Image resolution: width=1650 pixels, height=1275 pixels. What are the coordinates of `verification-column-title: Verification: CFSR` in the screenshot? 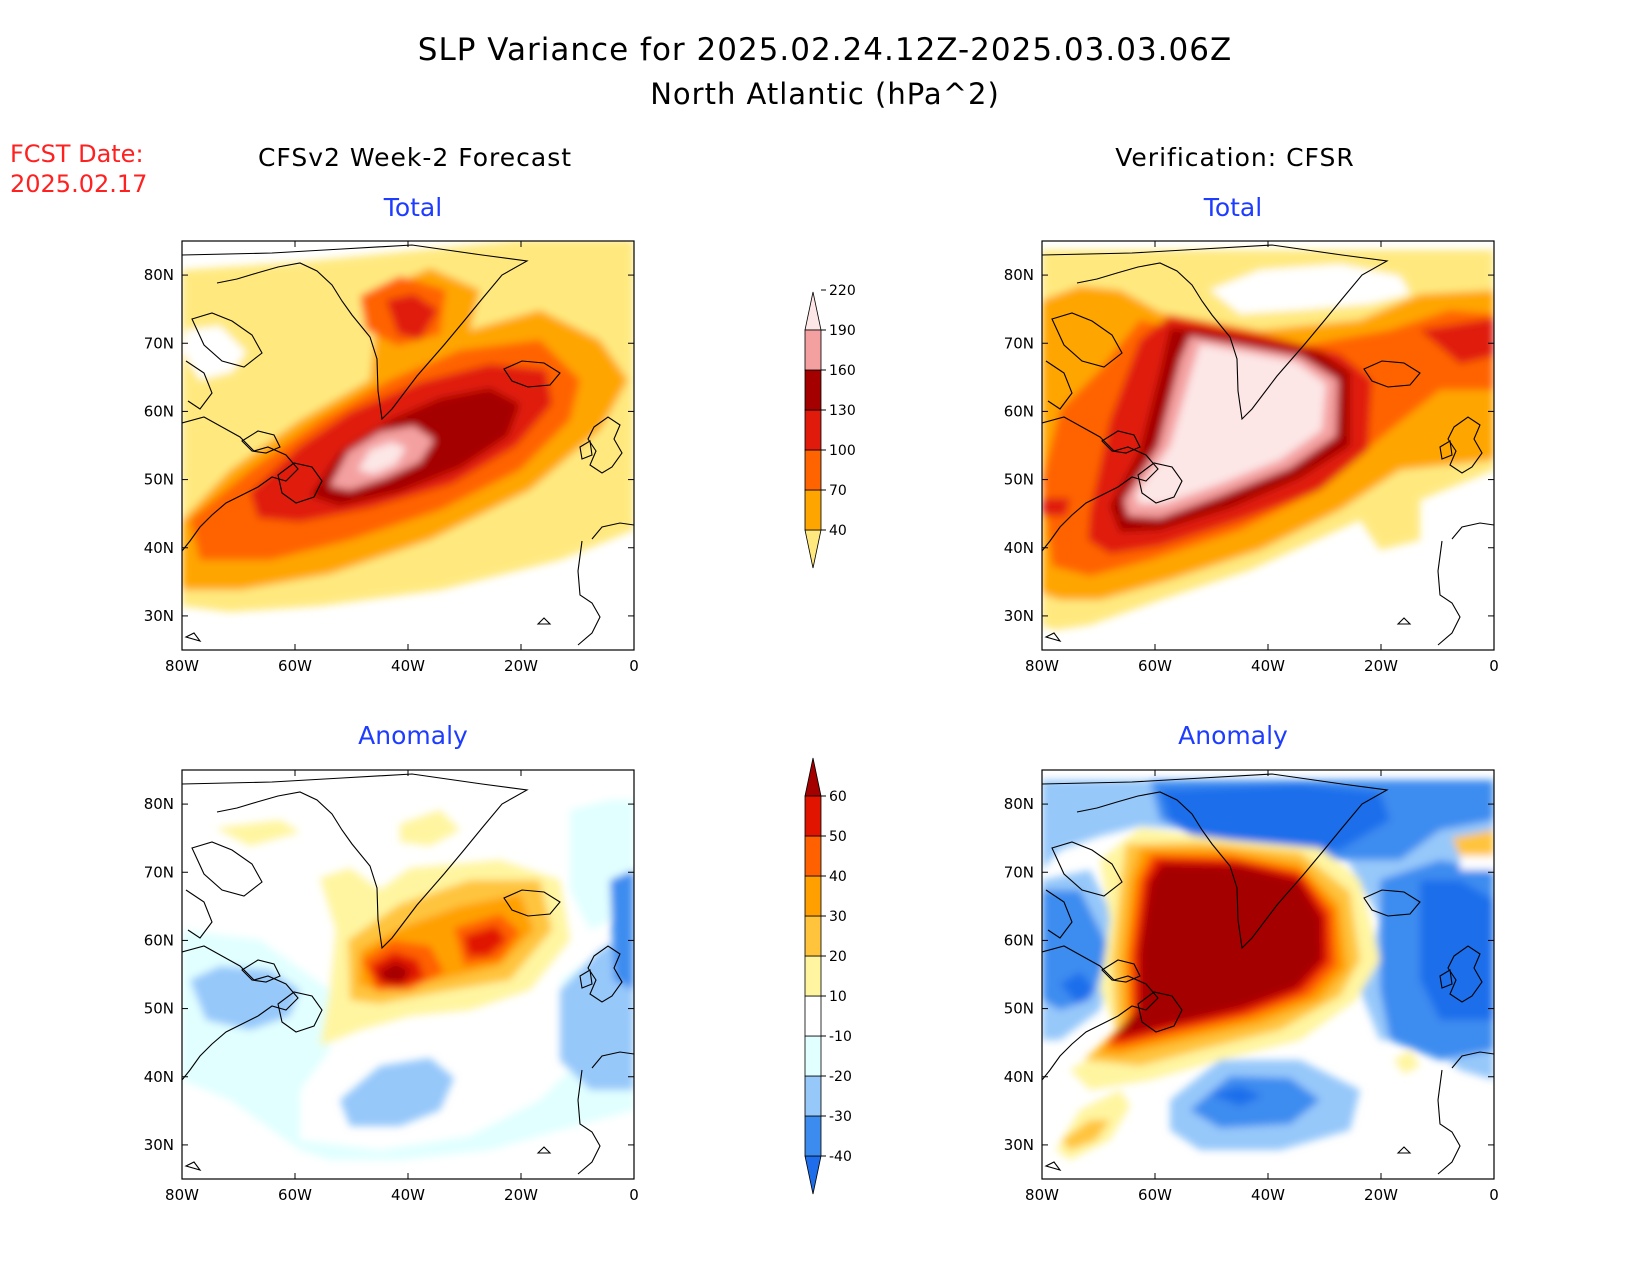 It's located at (1234, 157).